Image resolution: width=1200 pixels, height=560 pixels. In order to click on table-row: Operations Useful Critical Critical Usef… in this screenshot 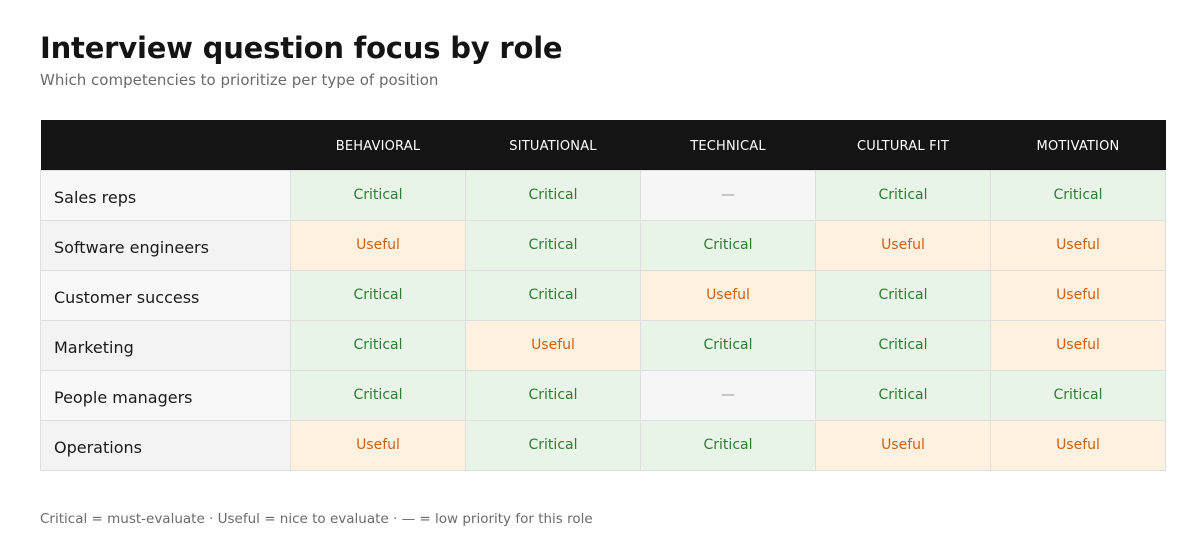, I will do `click(603, 445)`.